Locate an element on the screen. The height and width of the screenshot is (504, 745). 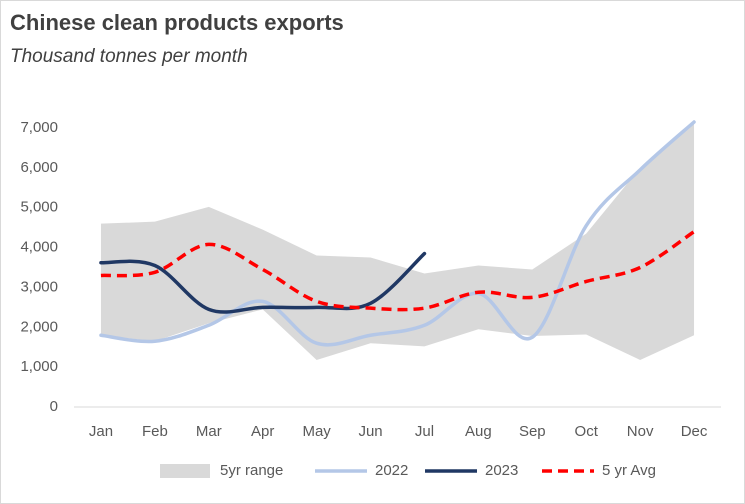
x-tick-label: Nov is located at coordinates (640, 431).